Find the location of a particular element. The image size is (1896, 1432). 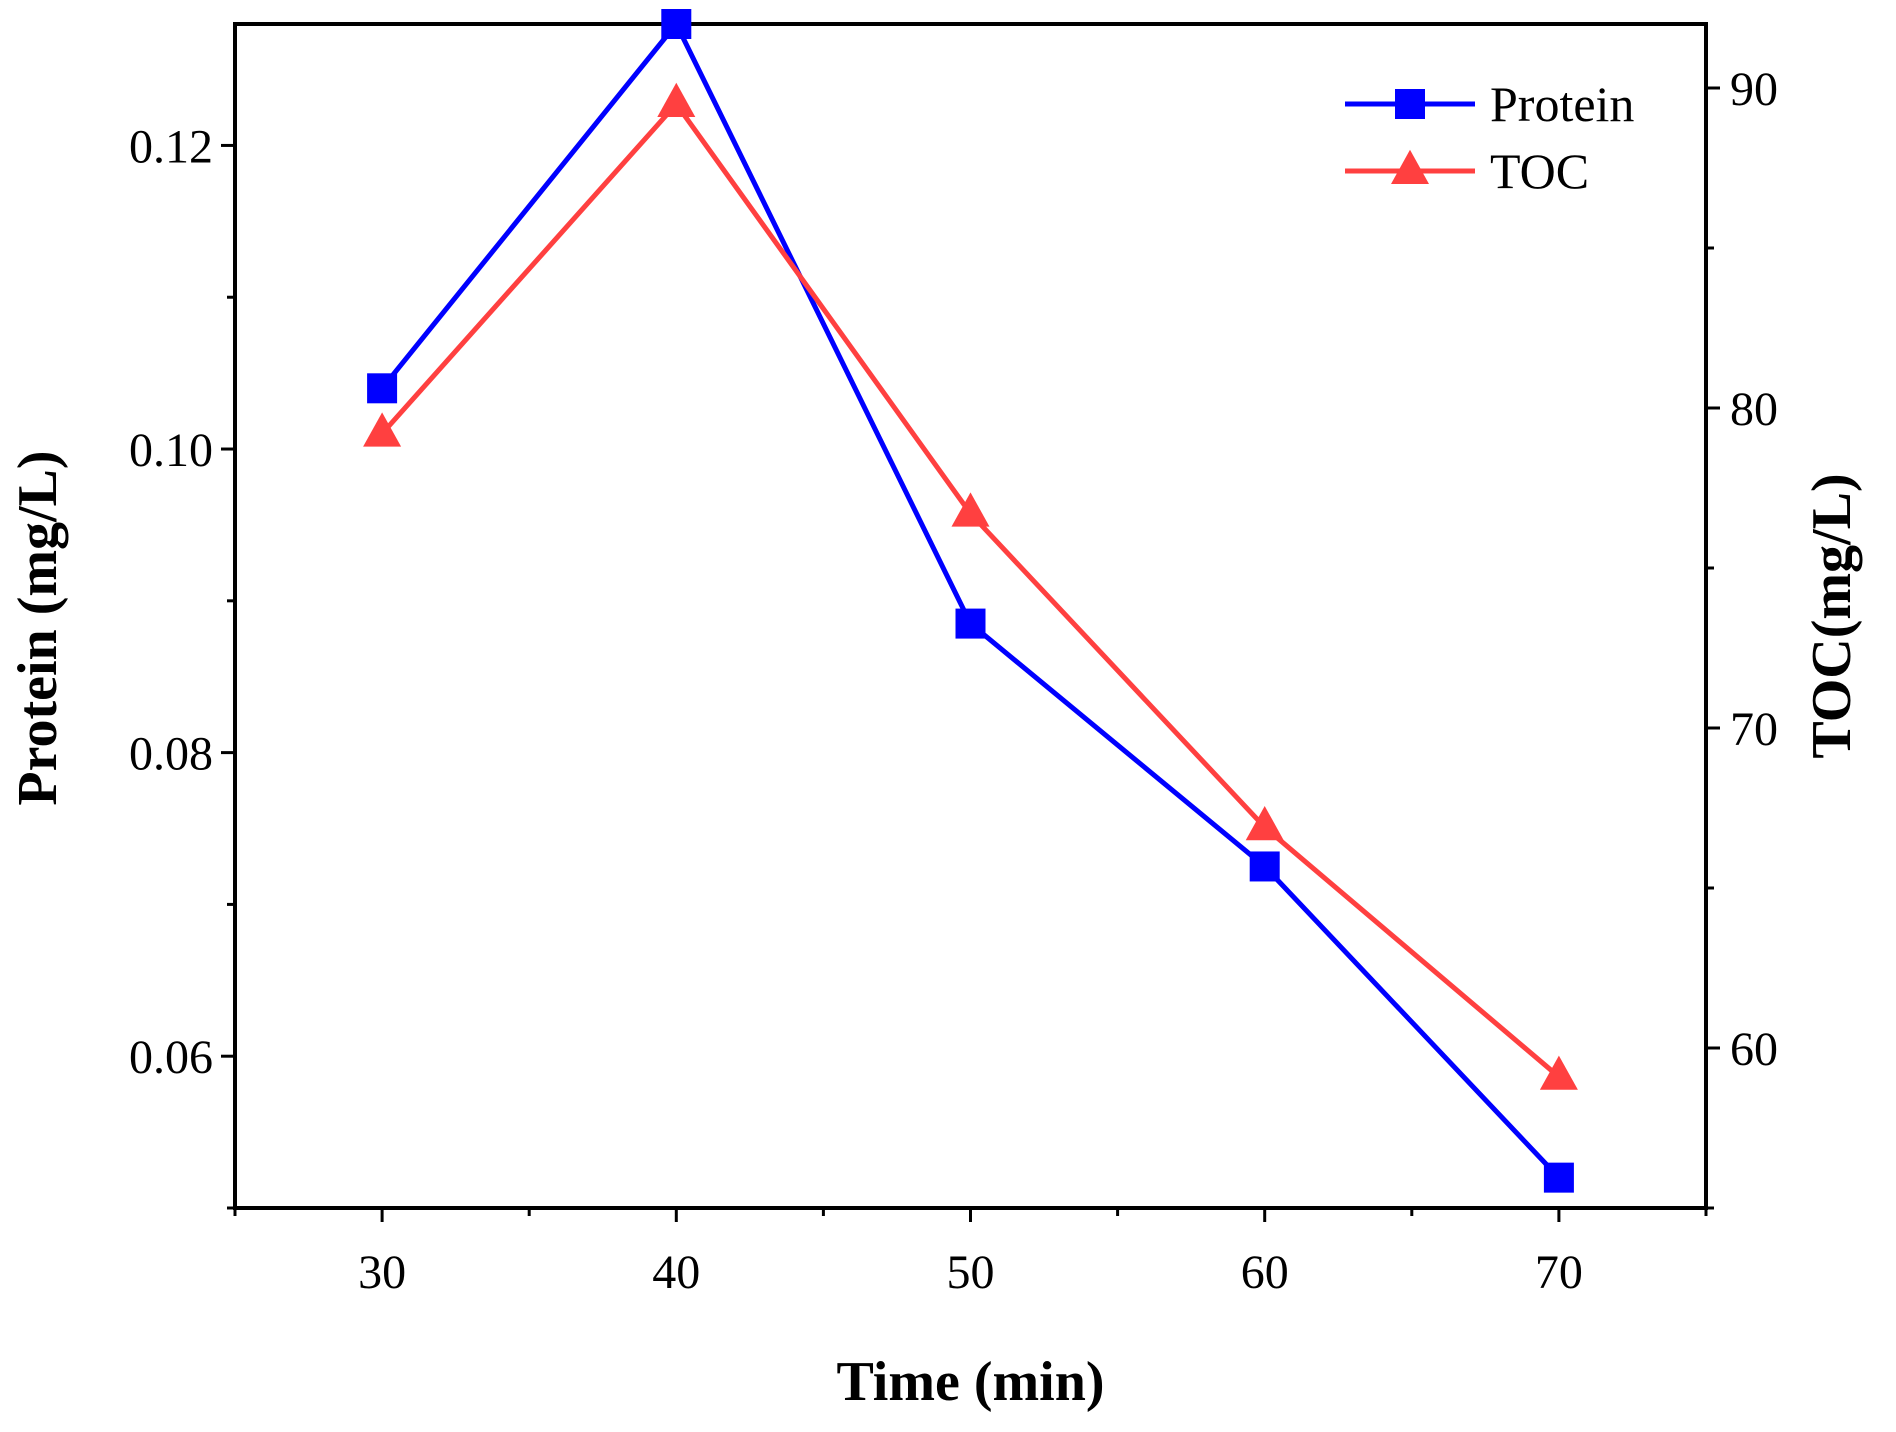

y2-tick-label-90: 90 is located at coordinates (1754, 89).